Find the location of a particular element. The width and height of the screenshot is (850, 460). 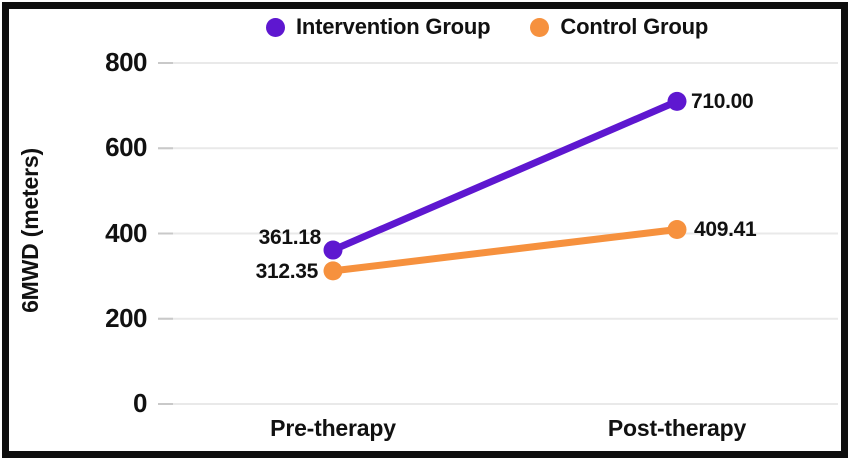

data-value-label: 361.18 is located at coordinates (290, 238).